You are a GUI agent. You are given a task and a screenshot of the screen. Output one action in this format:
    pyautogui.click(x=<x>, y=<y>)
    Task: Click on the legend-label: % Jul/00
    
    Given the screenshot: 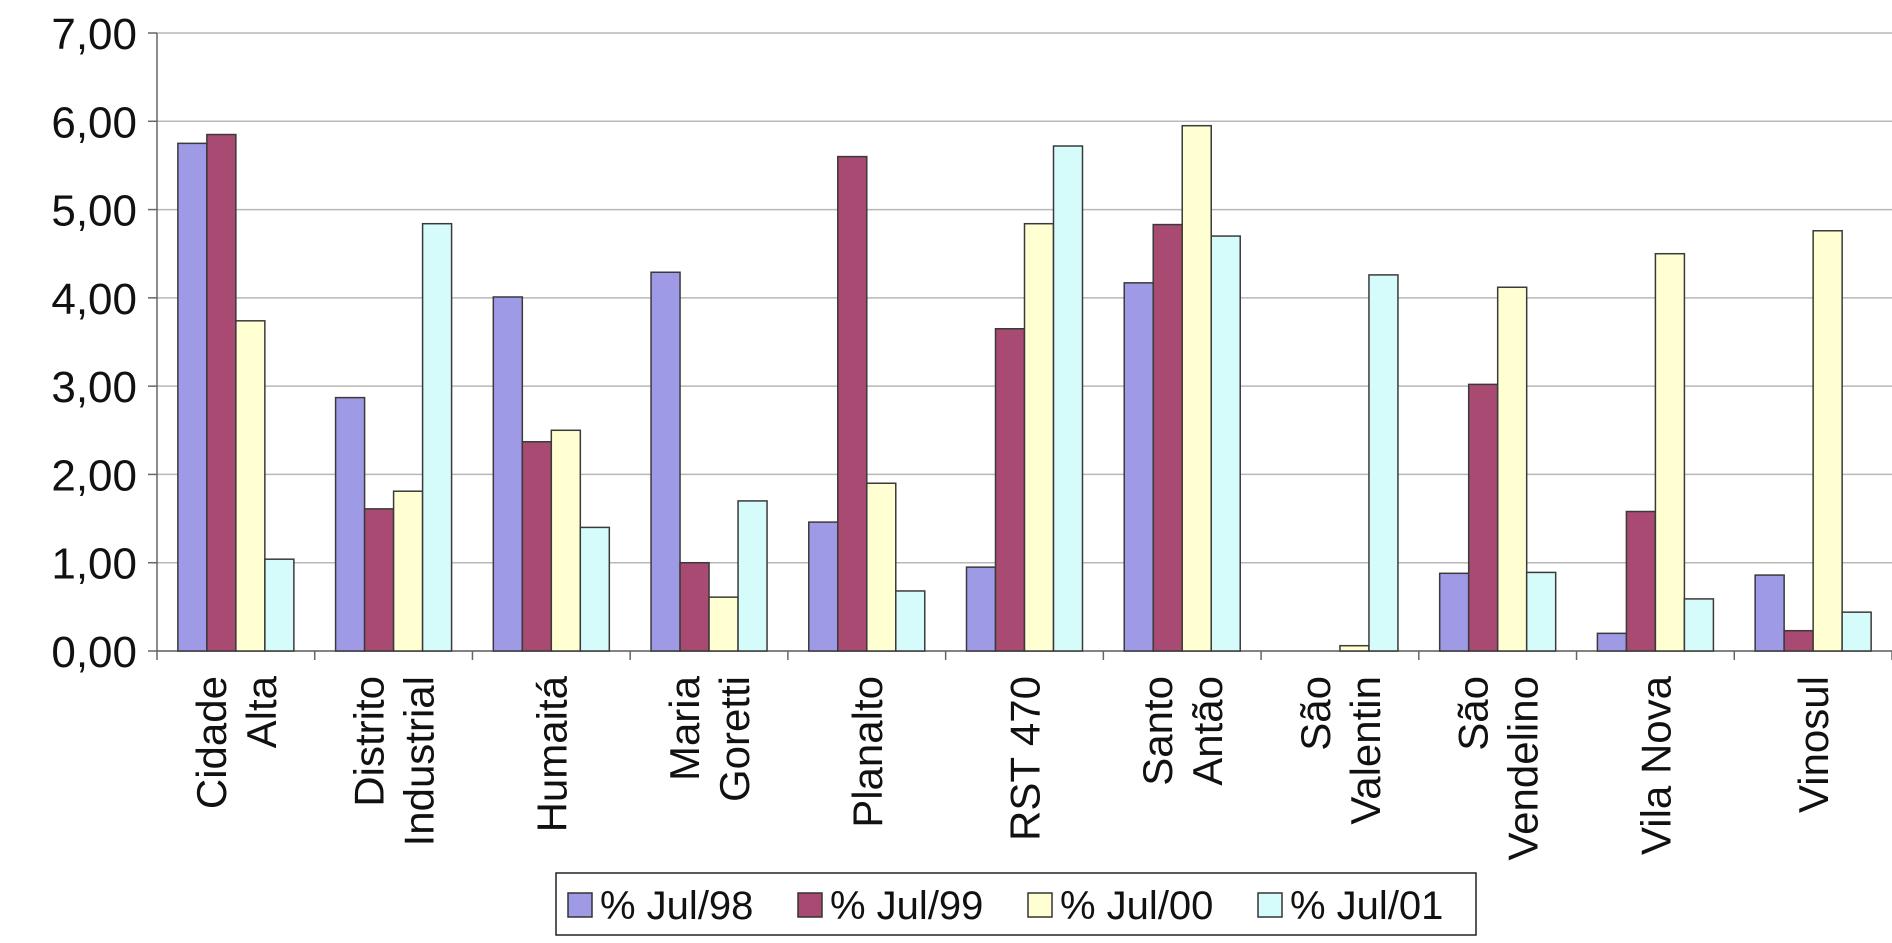 What is the action you would take?
    pyautogui.click(x=1136, y=906)
    